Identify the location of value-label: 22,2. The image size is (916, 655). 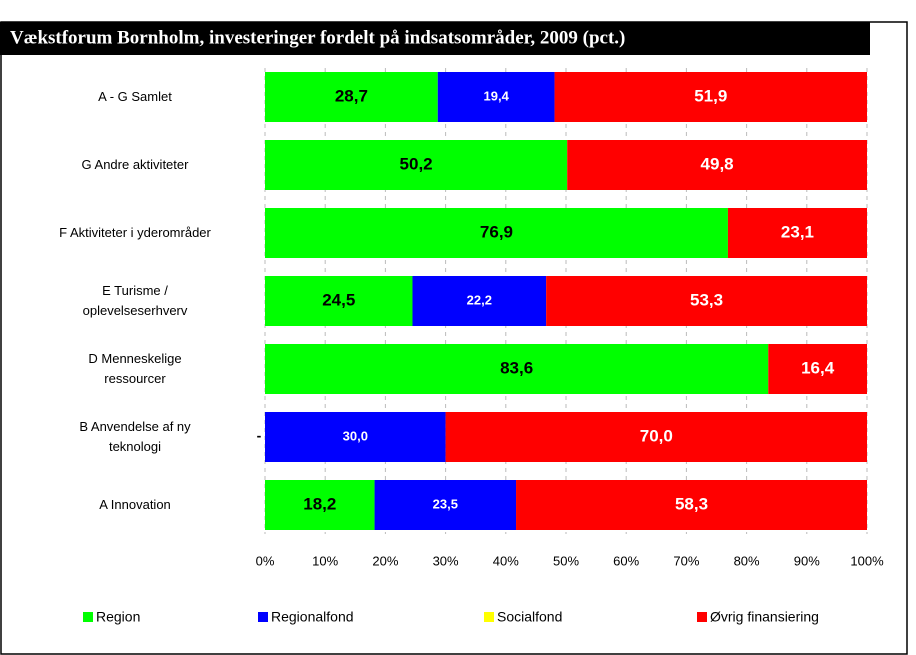
(479, 299).